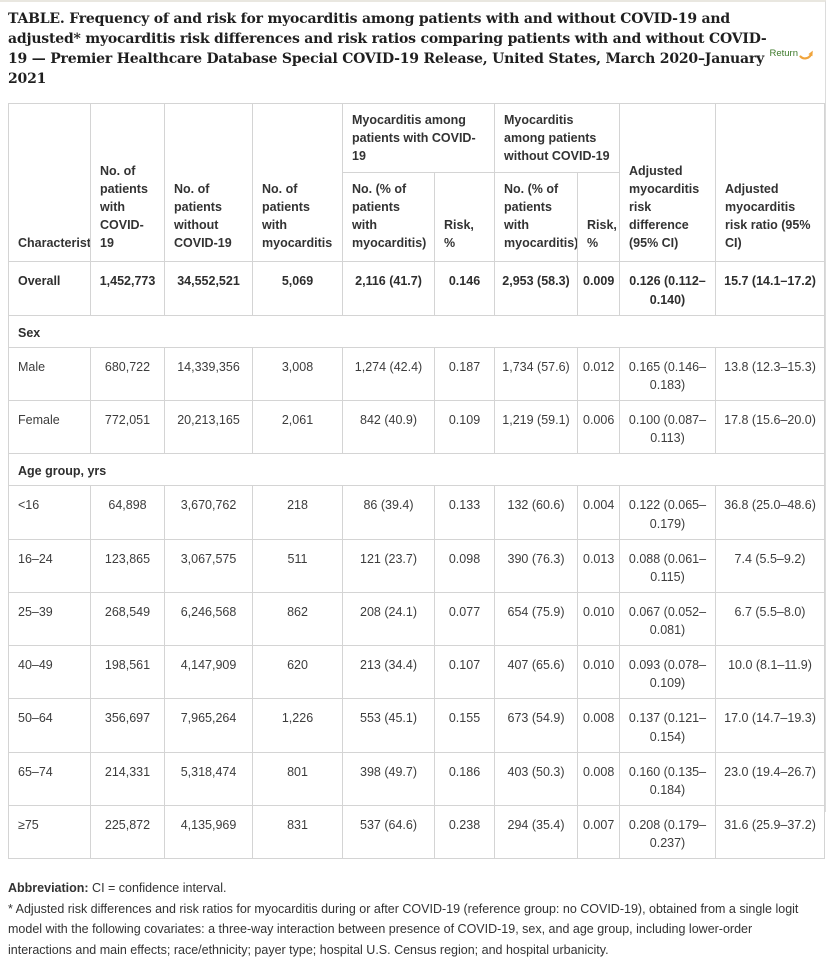 This screenshot has height=961, width=826. What do you see at coordinates (598, 512) in the screenshot?
I see `value-cell: 0.004` at bounding box center [598, 512].